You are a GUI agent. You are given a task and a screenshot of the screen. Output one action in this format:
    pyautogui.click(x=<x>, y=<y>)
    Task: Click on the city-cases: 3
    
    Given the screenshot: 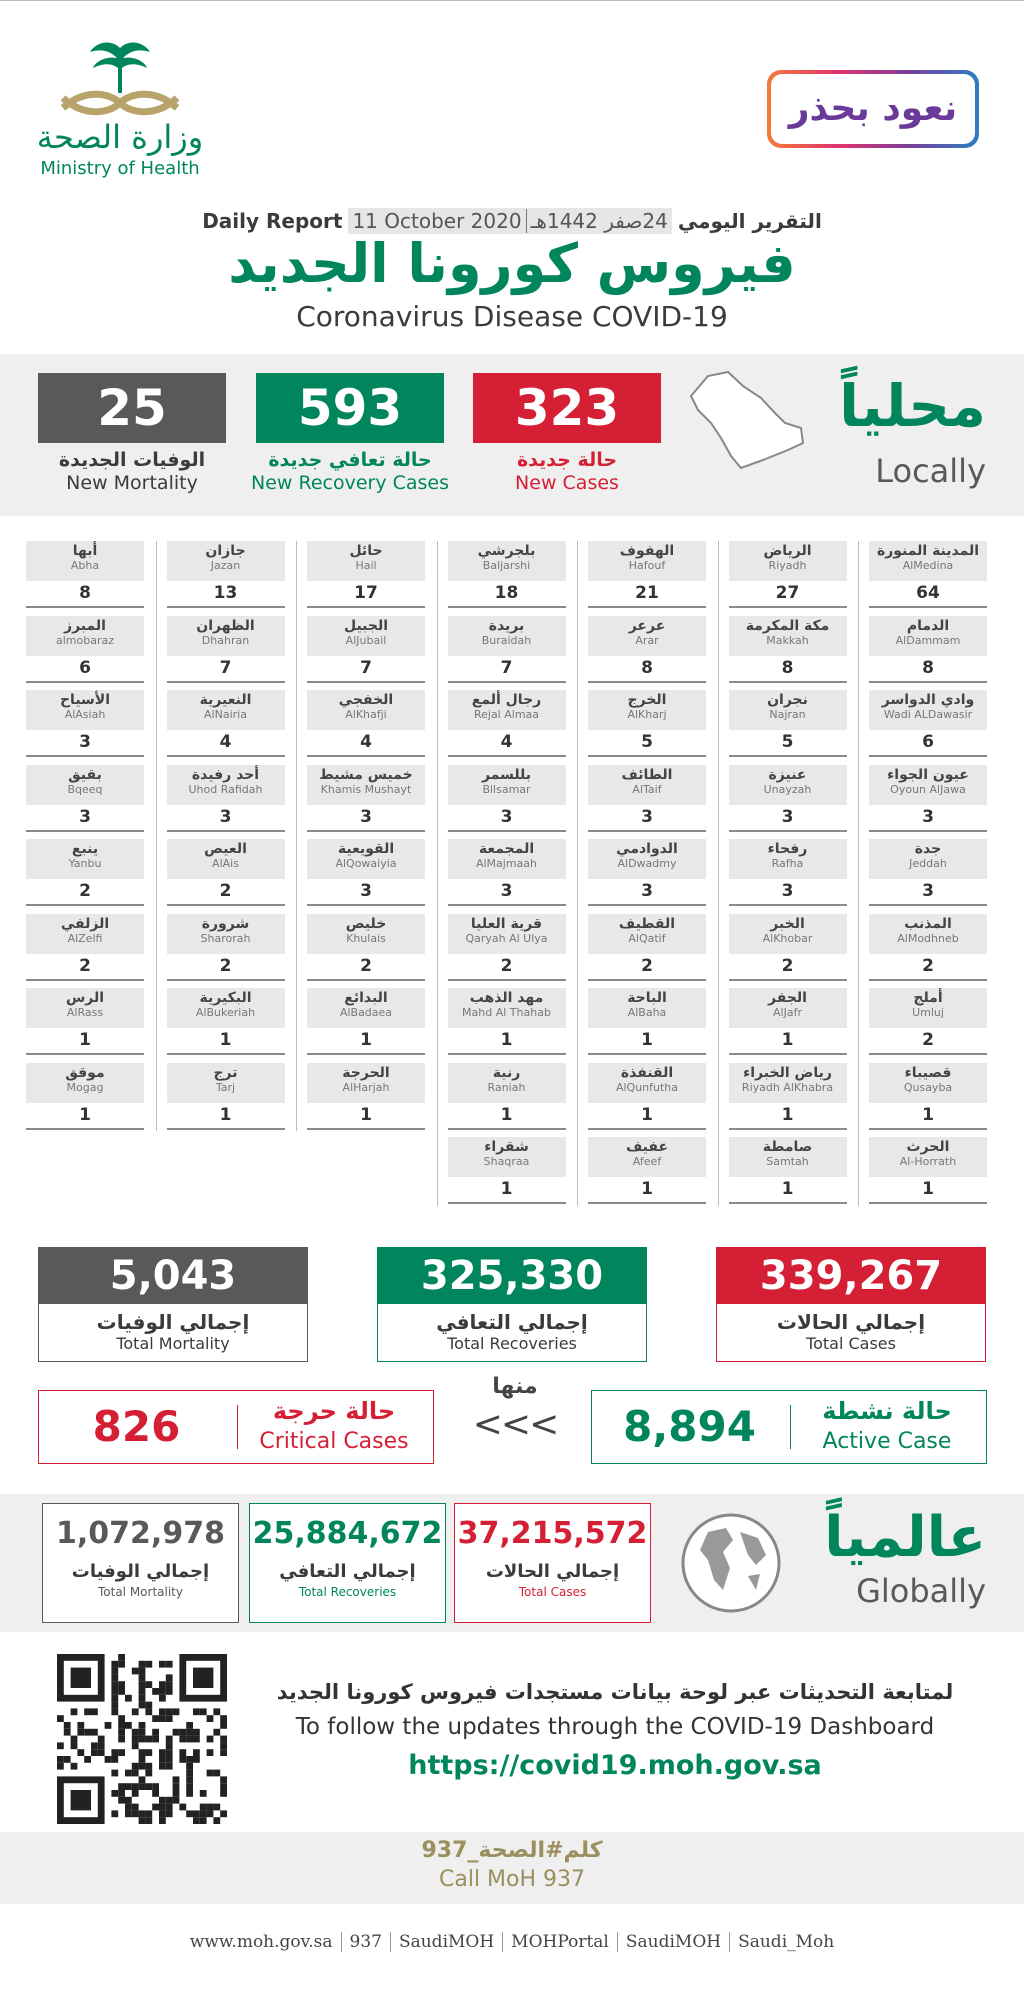 What is the action you would take?
    pyautogui.click(x=225, y=816)
    